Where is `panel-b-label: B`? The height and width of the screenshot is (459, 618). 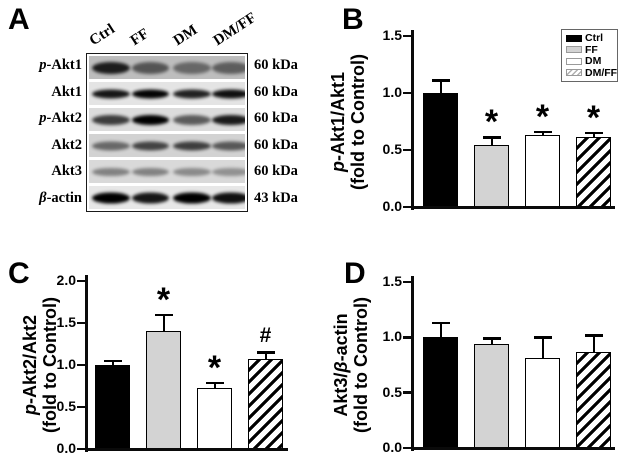 panel-b-label: B is located at coordinates (353, 19).